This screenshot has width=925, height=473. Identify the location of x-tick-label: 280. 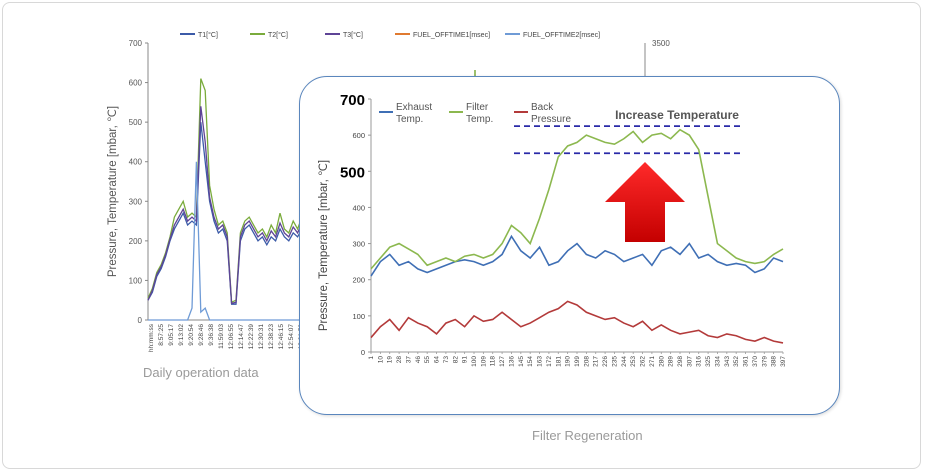
(661, 361).